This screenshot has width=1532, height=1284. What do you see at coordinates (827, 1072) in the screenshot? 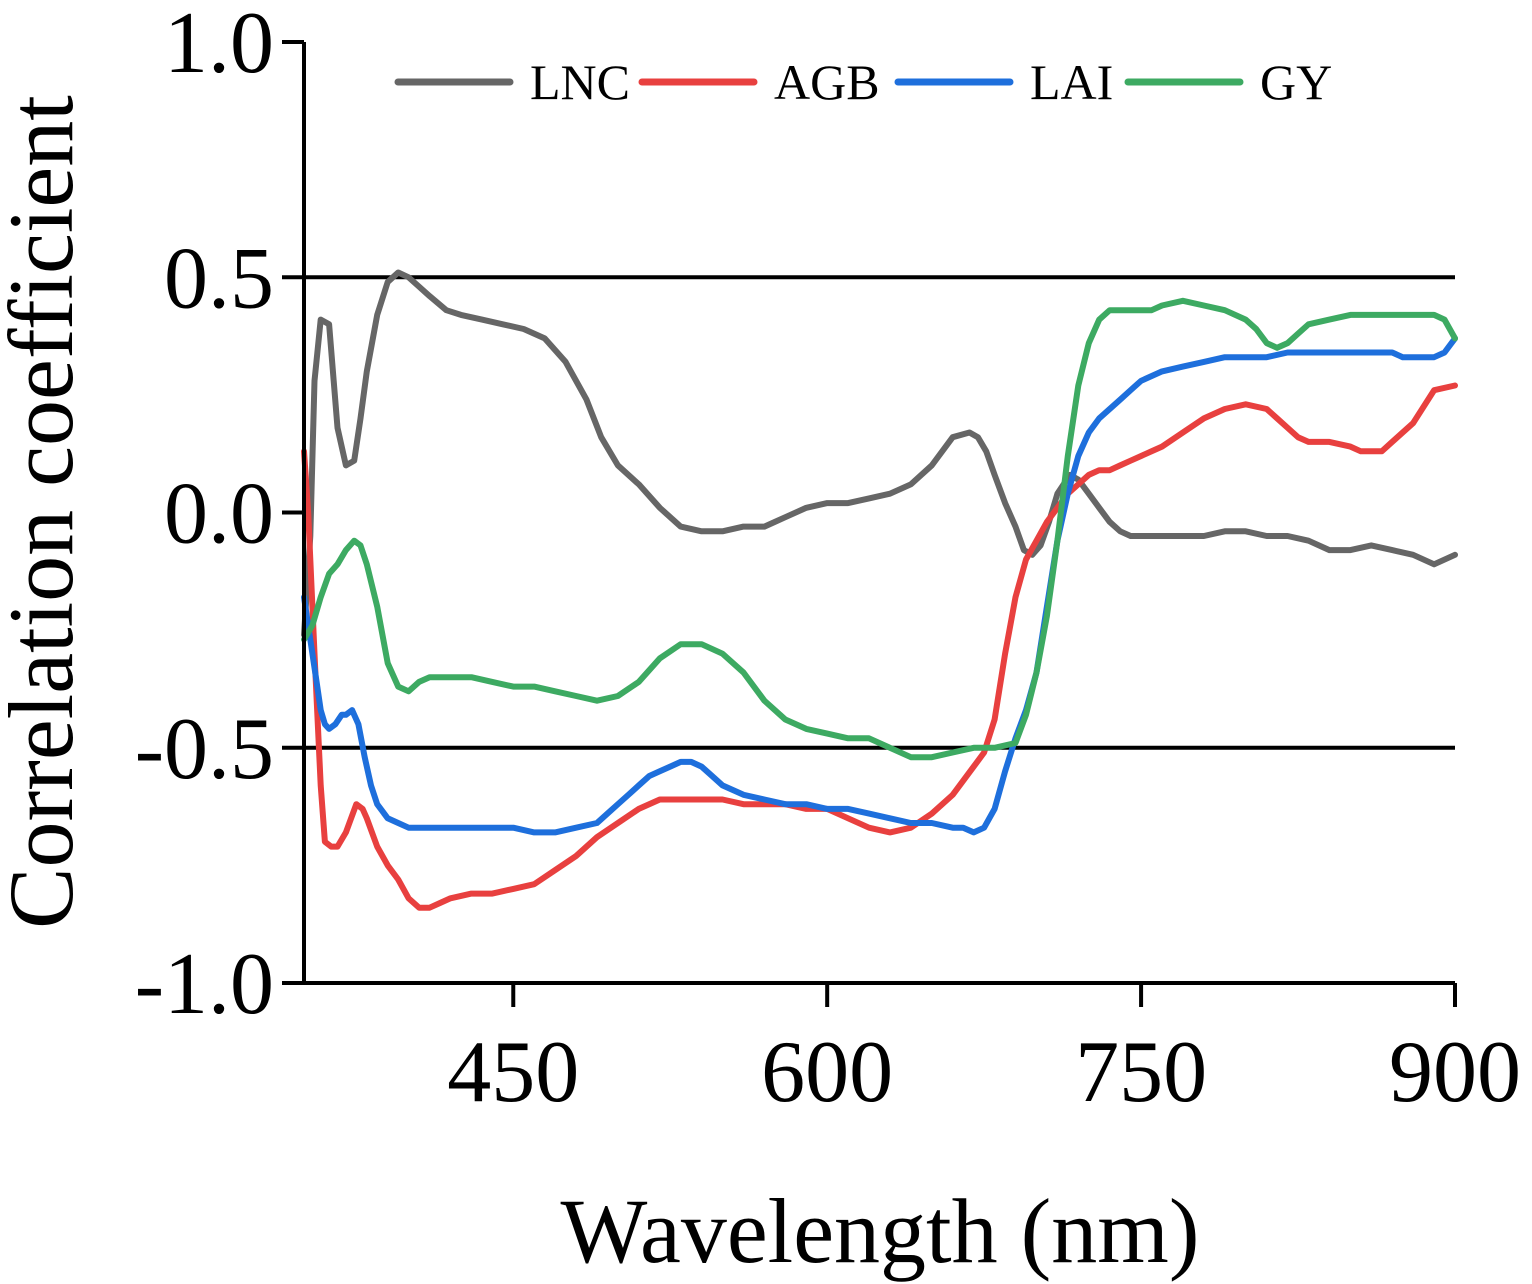
I see `x-tick-label: 600` at bounding box center [827, 1072].